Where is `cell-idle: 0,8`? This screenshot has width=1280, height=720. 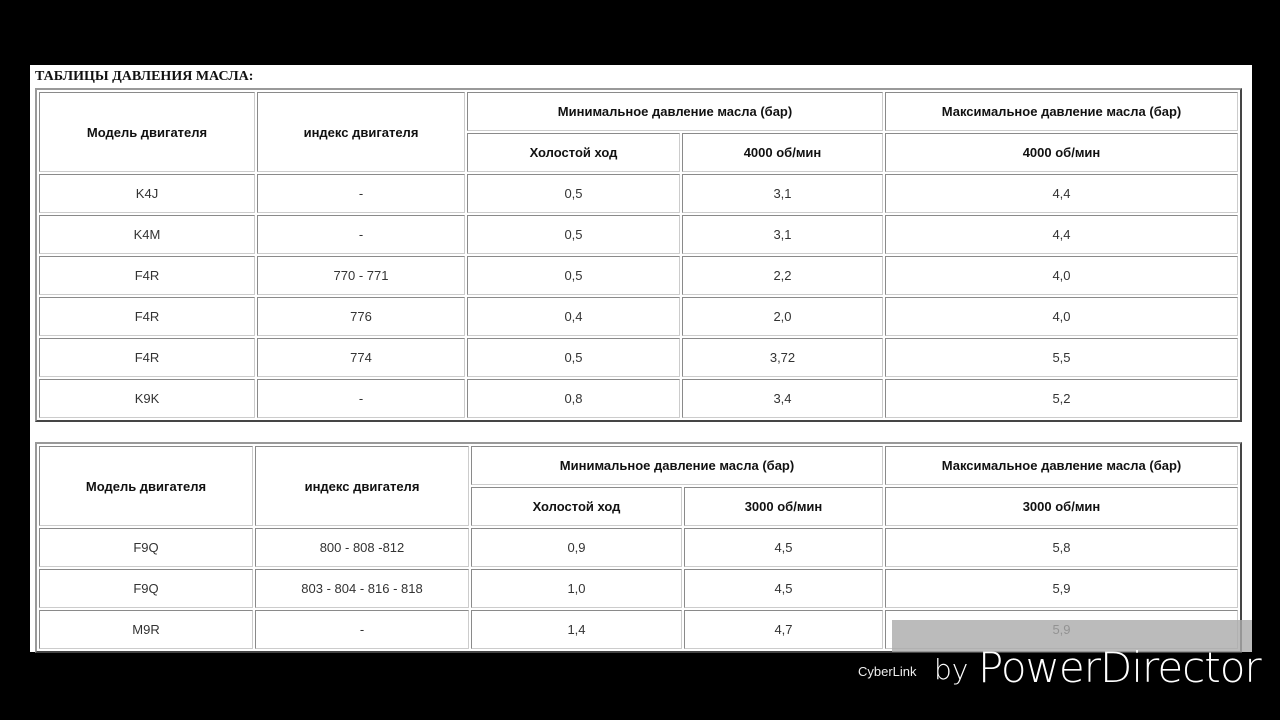 cell-idle: 0,8 is located at coordinates (573, 398).